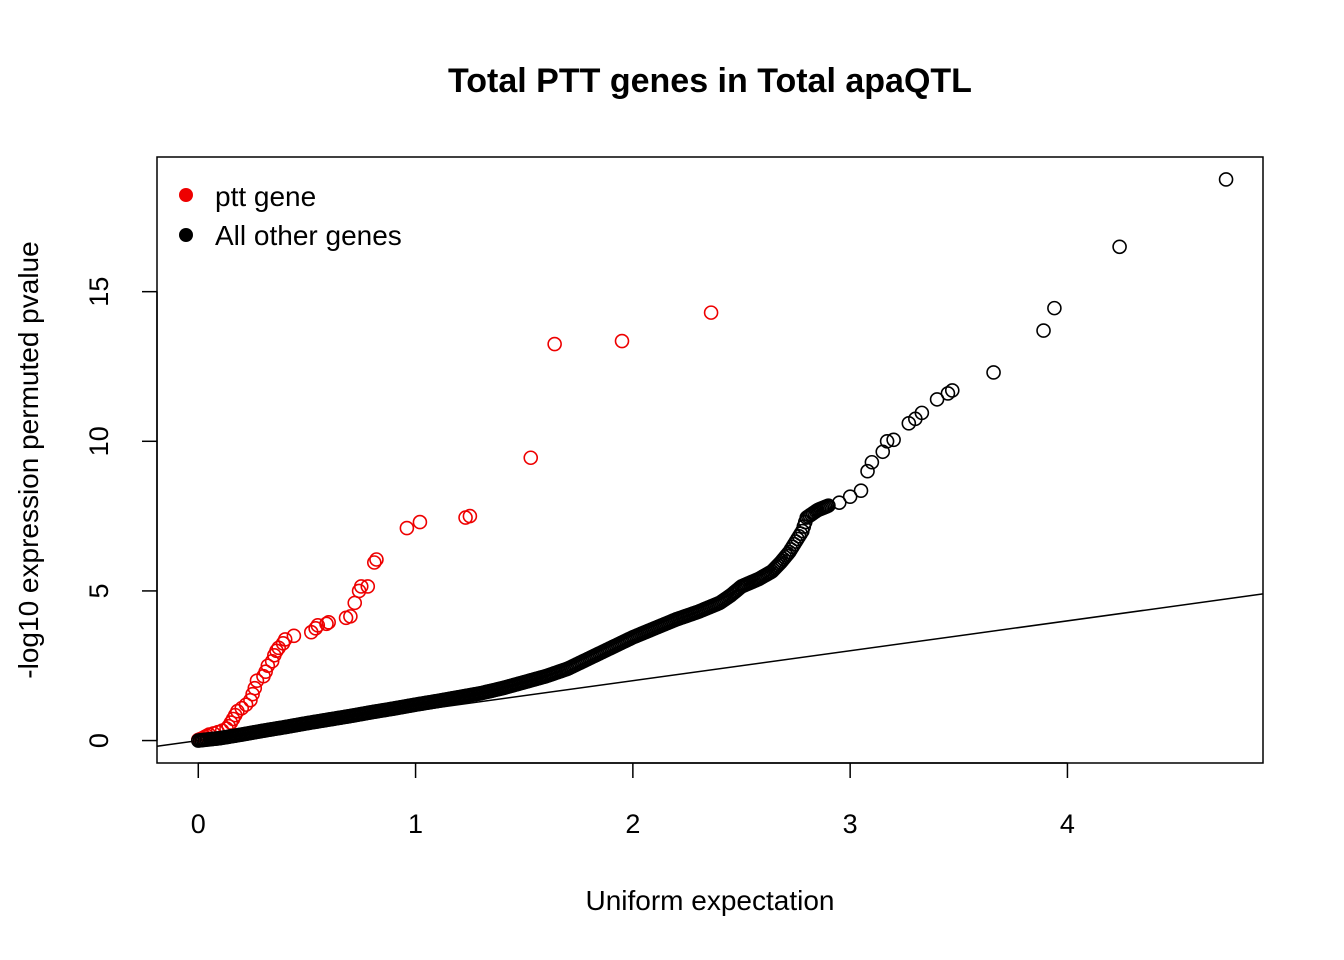 The height and width of the screenshot is (960, 1344). Describe the element at coordinates (632, 824) in the screenshot. I see `x-tick-label: 2` at that location.